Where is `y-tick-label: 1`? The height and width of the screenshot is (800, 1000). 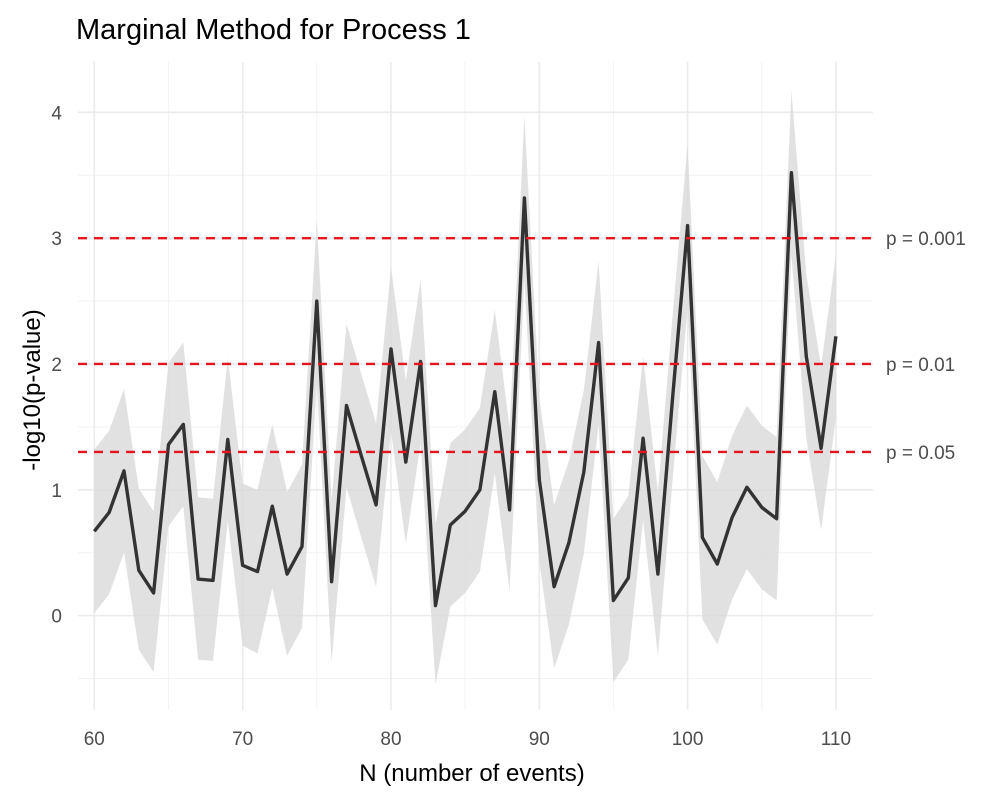 y-tick-label: 1 is located at coordinates (56, 491).